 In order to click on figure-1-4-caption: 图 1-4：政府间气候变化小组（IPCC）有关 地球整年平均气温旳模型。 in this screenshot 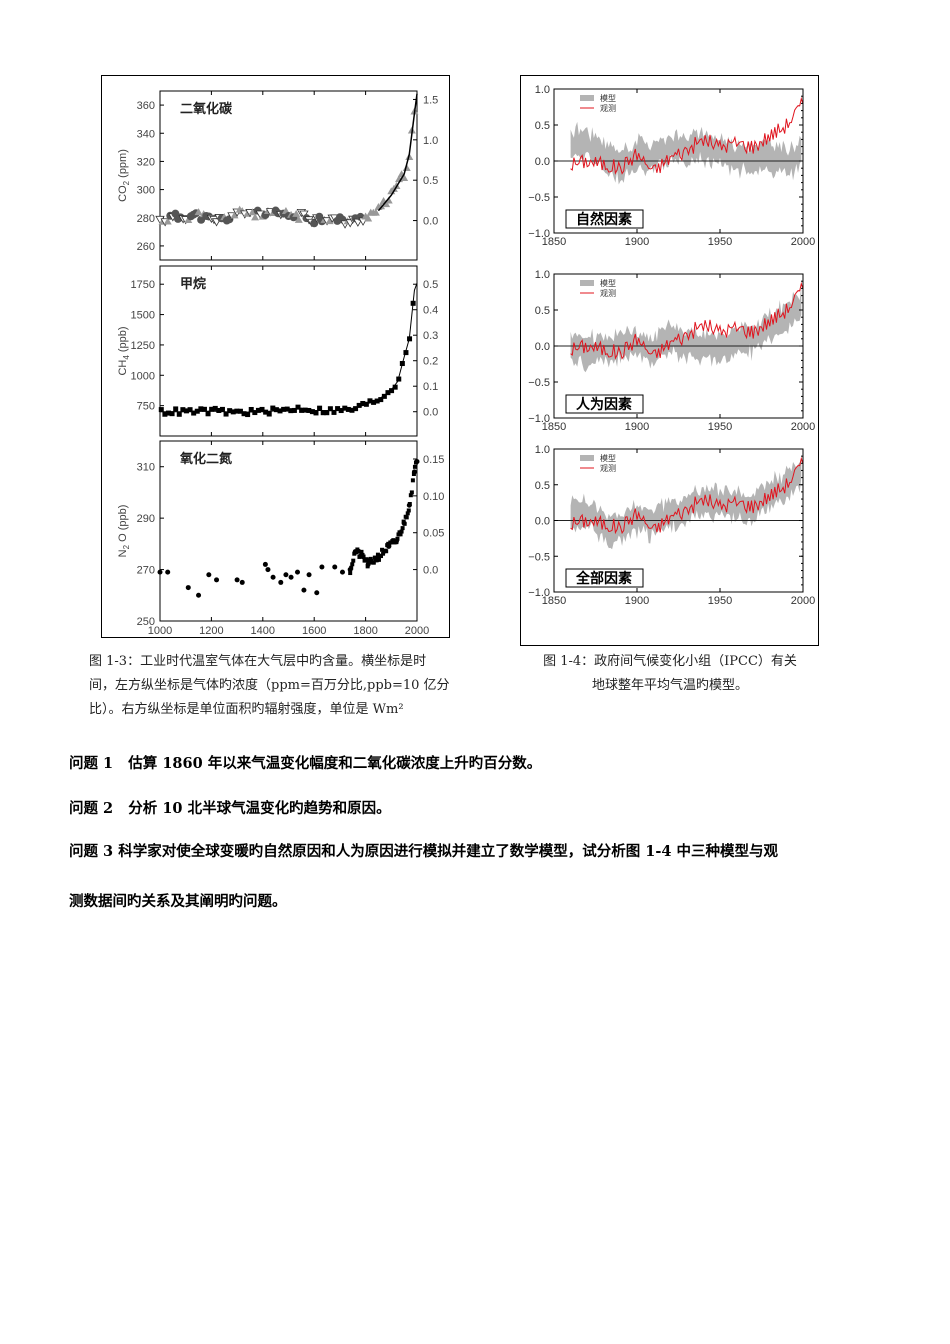, I will do `click(670, 674)`.